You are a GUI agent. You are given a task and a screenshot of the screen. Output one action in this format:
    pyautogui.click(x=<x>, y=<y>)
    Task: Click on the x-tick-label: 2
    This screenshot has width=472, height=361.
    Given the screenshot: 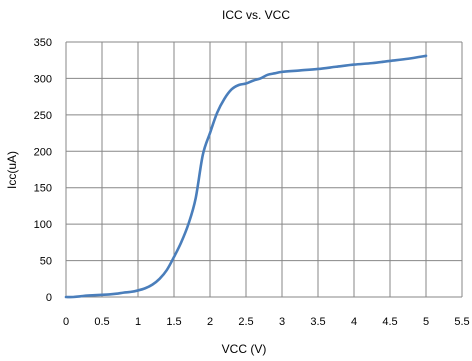 What is the action you would take?
    pyautogui.click(x=210, y=322)
    